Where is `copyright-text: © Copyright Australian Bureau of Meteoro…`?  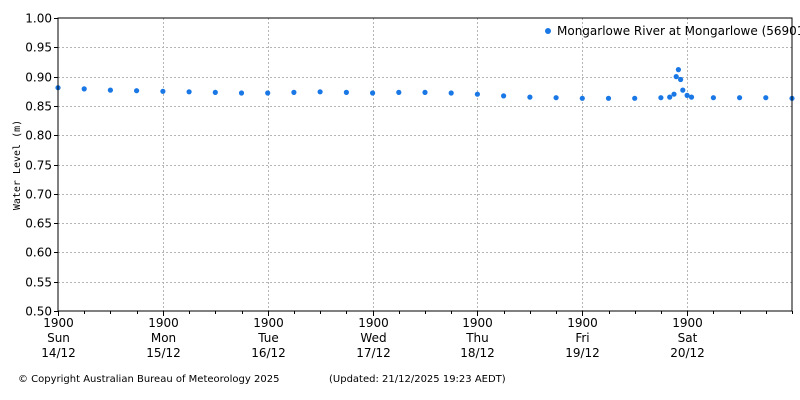 copyright-text: © Copyright Australian Bureau of Meteoro… is located at coordinates (149, 379).